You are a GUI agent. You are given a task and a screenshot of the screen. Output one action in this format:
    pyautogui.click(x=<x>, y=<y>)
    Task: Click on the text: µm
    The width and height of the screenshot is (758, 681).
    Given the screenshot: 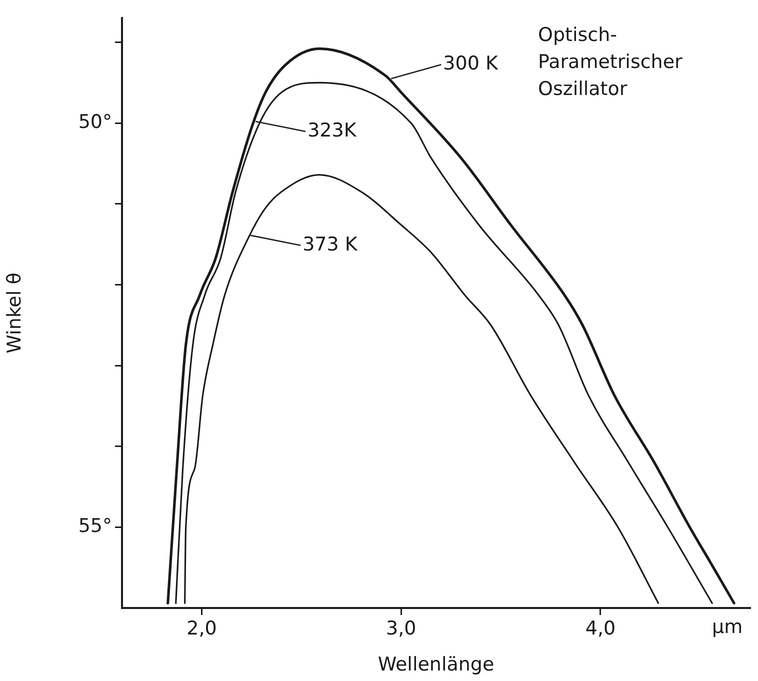 What is the action you would take?
    pyautogui.click(x=727, y=627)
    